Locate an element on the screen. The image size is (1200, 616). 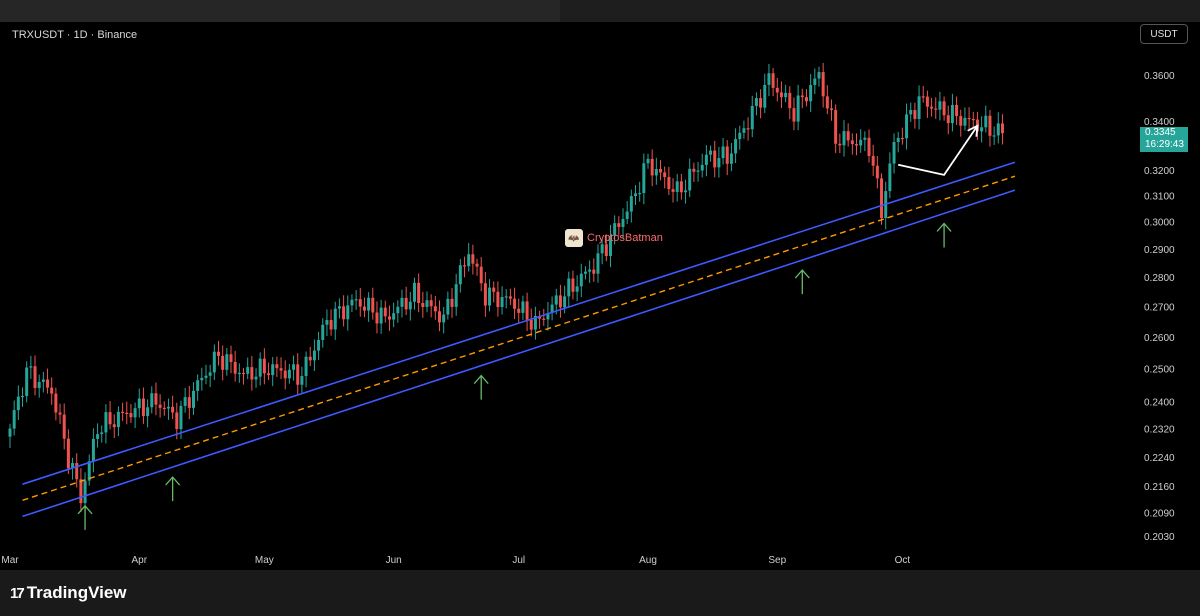
tradingview-logo: 17 TradingView is located at coordinates (68, 593).